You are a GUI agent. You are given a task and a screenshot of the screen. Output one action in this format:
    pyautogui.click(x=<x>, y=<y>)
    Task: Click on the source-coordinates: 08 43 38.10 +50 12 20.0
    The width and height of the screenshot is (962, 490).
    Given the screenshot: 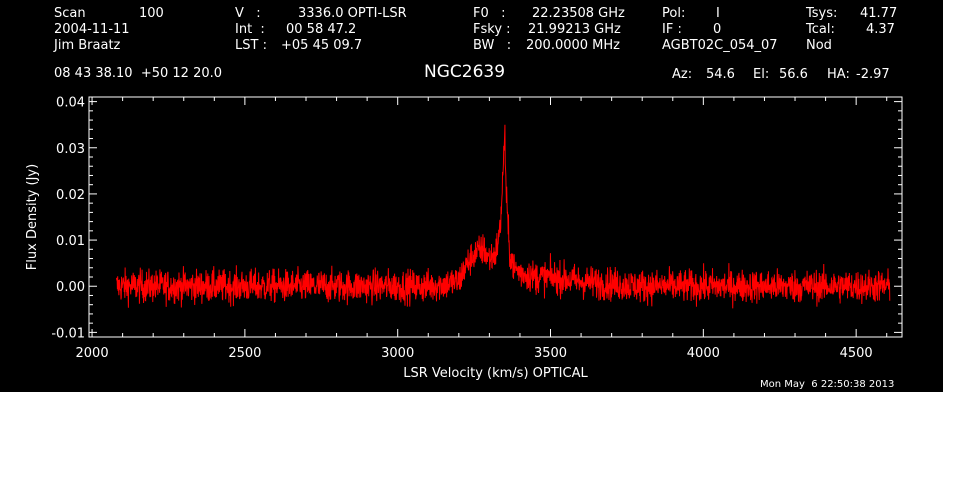 What is the action you would take?
    pyautogui.click(x=138, y=73)
    